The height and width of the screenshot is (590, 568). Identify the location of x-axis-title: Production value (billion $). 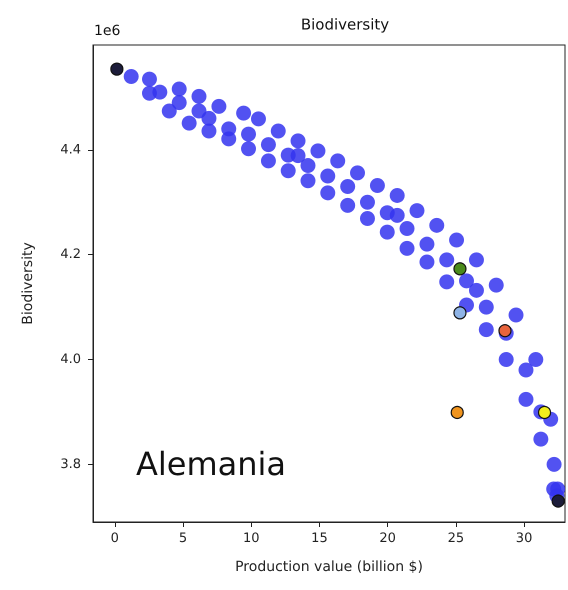
(329, 567).